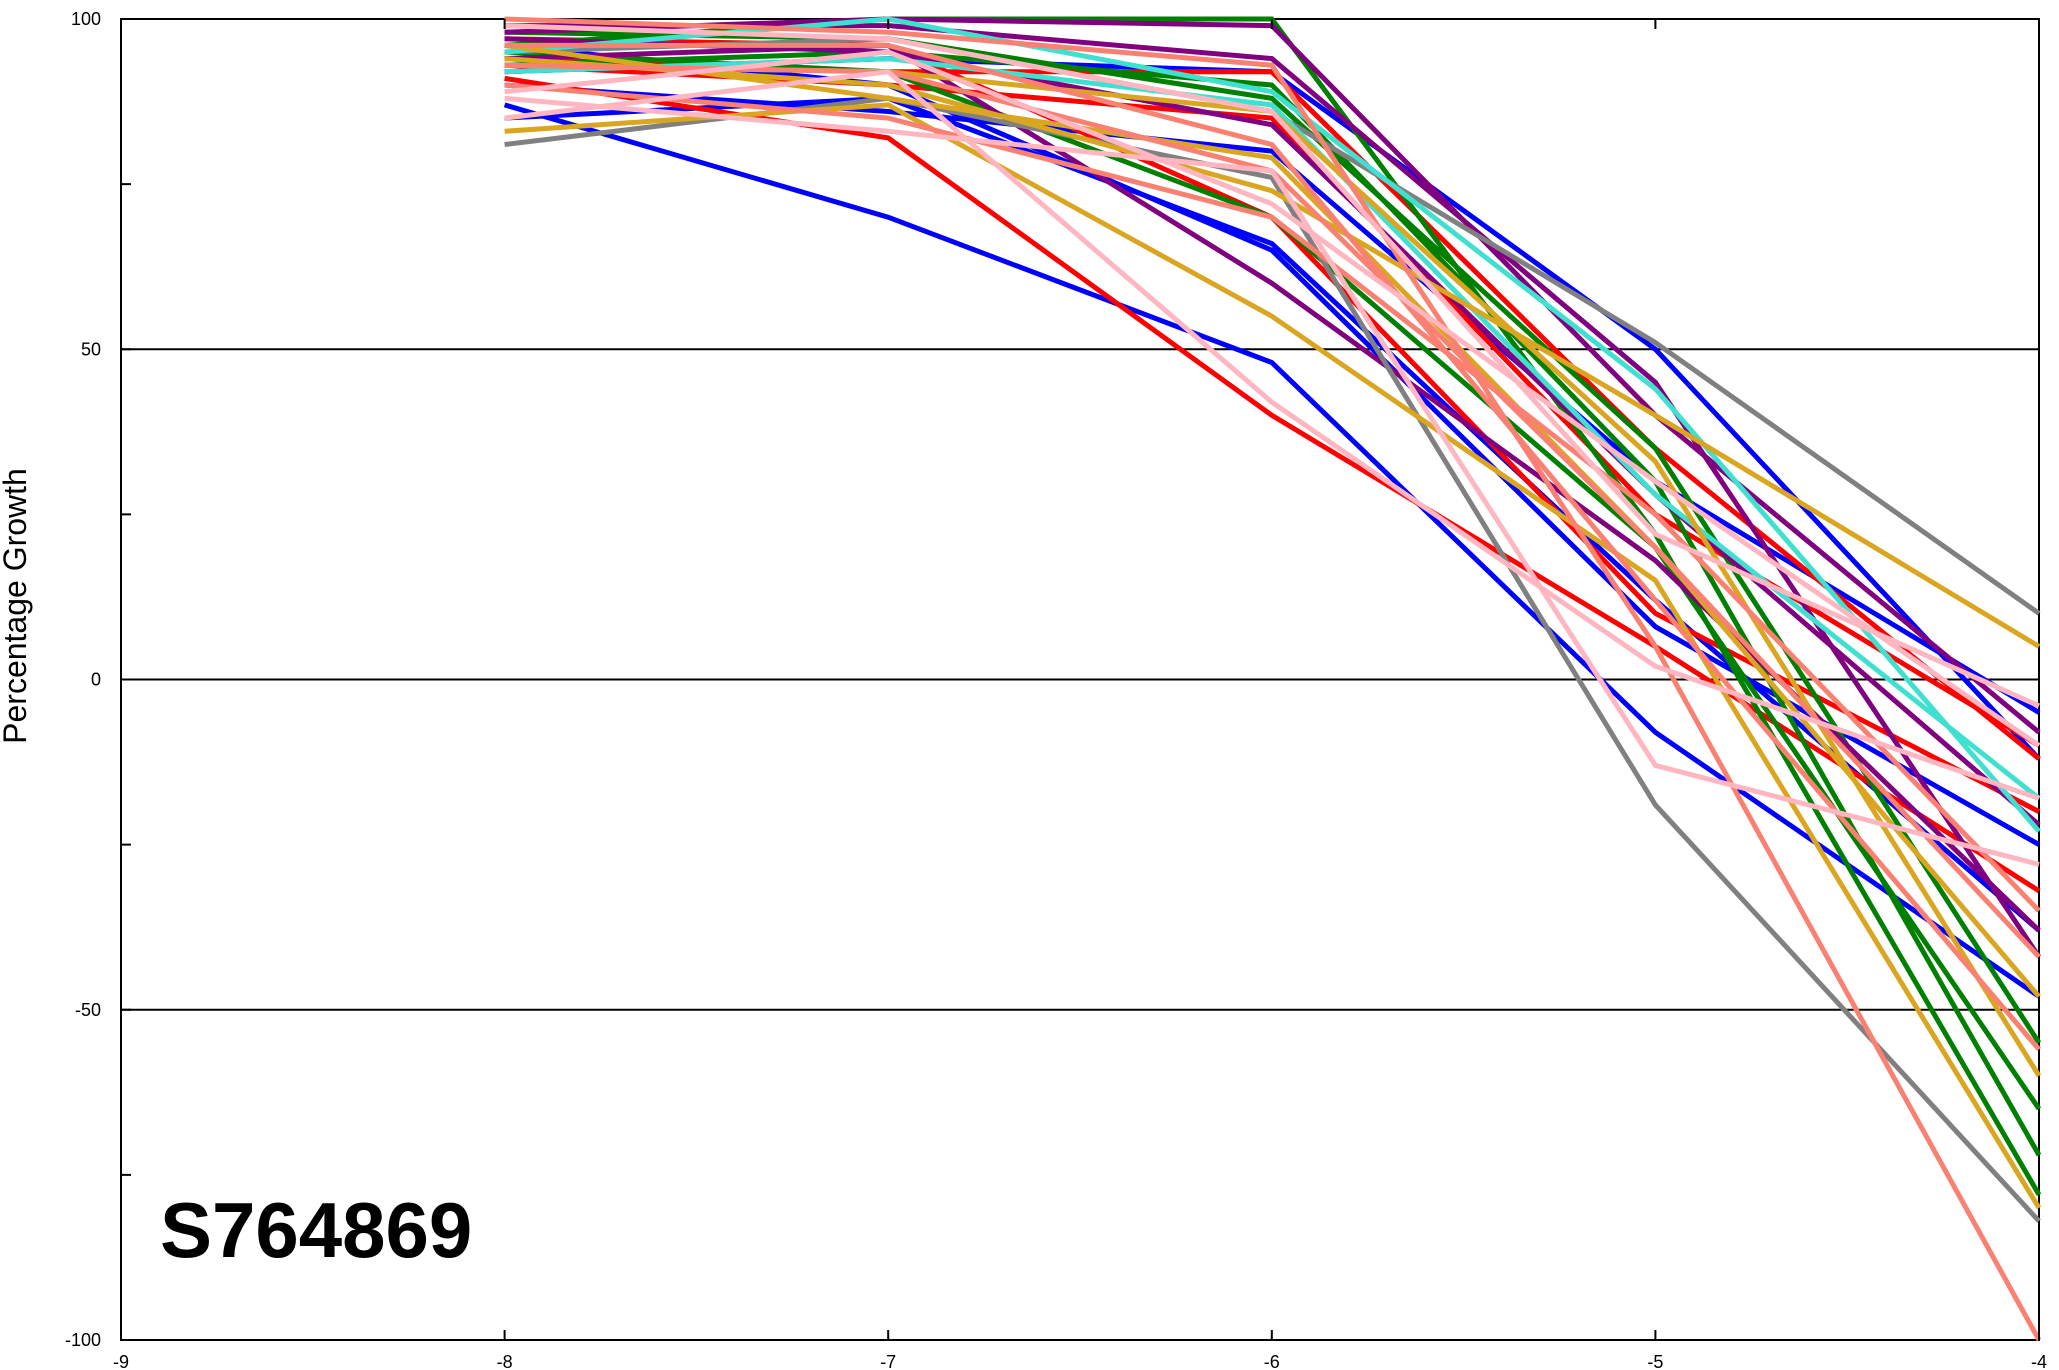  What do you see at coordinates (888, 1361) in the screenshot?
I see `x-tick-label: -7` at bounding box center [888, 1361].